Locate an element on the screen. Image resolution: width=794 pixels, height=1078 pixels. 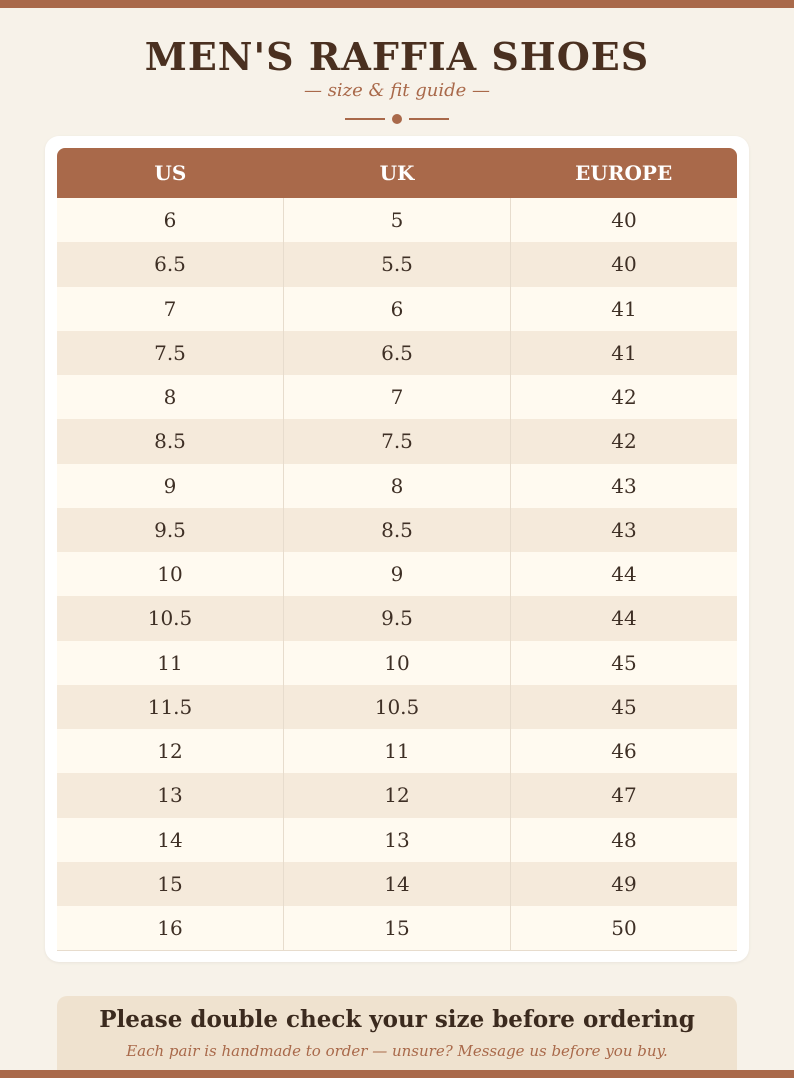
cell-us: 10 is located at coordinates (170, 574).